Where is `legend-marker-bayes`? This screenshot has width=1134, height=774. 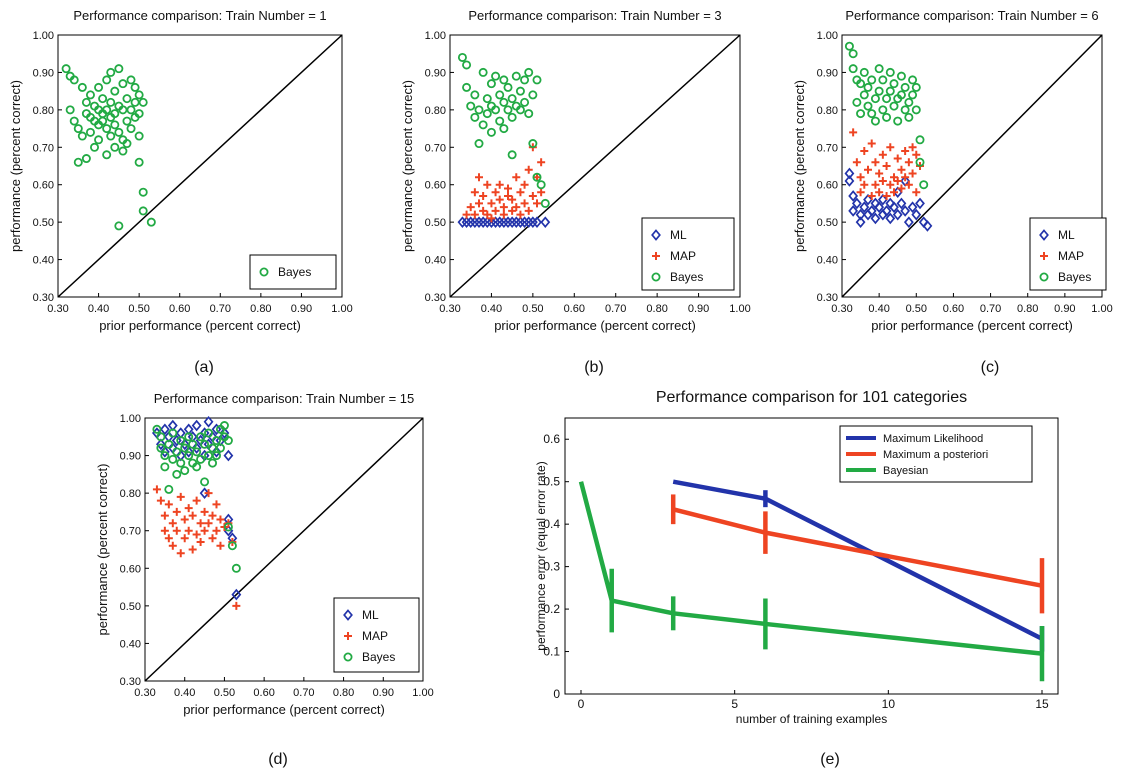
legend-marker-bayes is located at coordinates (1044, 277).